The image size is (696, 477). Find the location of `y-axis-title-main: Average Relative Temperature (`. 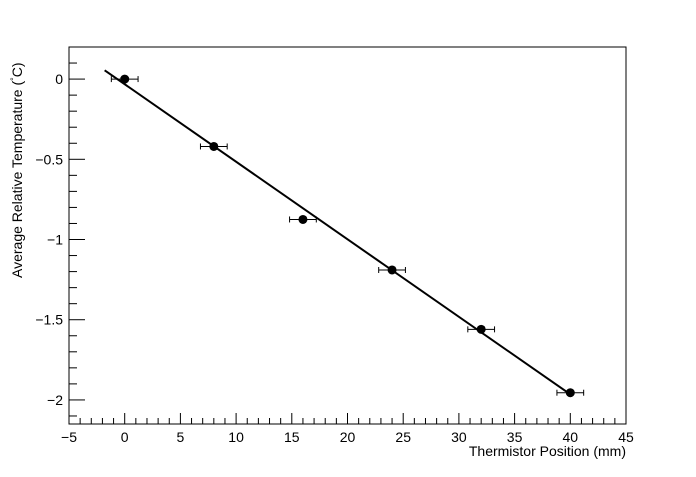

y-axis-title-main: Average Relative Temperature ( is located at coordinates (17, 179).